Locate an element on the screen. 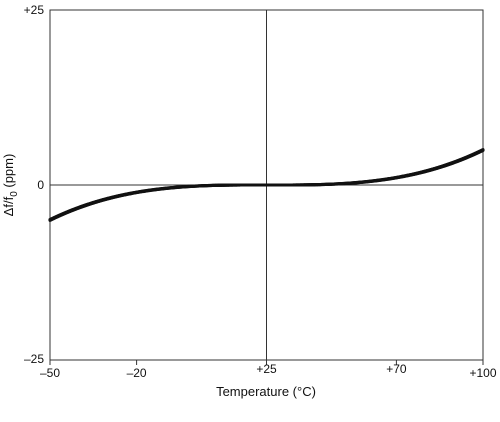 The height and width of the screenshot is (422, 500). x-tick-label: +25 is located at coordinates (266, 369).